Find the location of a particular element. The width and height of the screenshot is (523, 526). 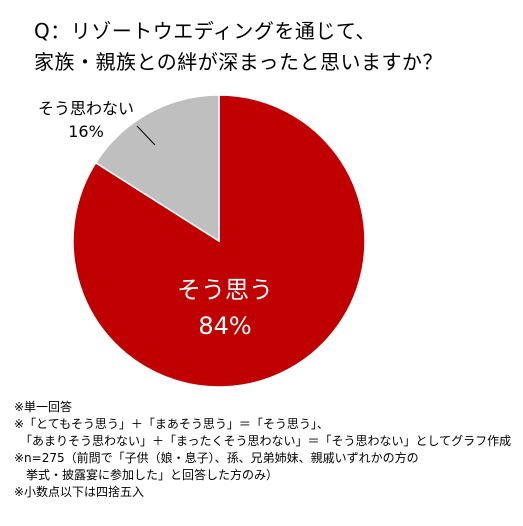

note-2: ※「とてもそう思う」＋「まあそう思う」＝「そう思う」、 is located at coordinates (171, 424).